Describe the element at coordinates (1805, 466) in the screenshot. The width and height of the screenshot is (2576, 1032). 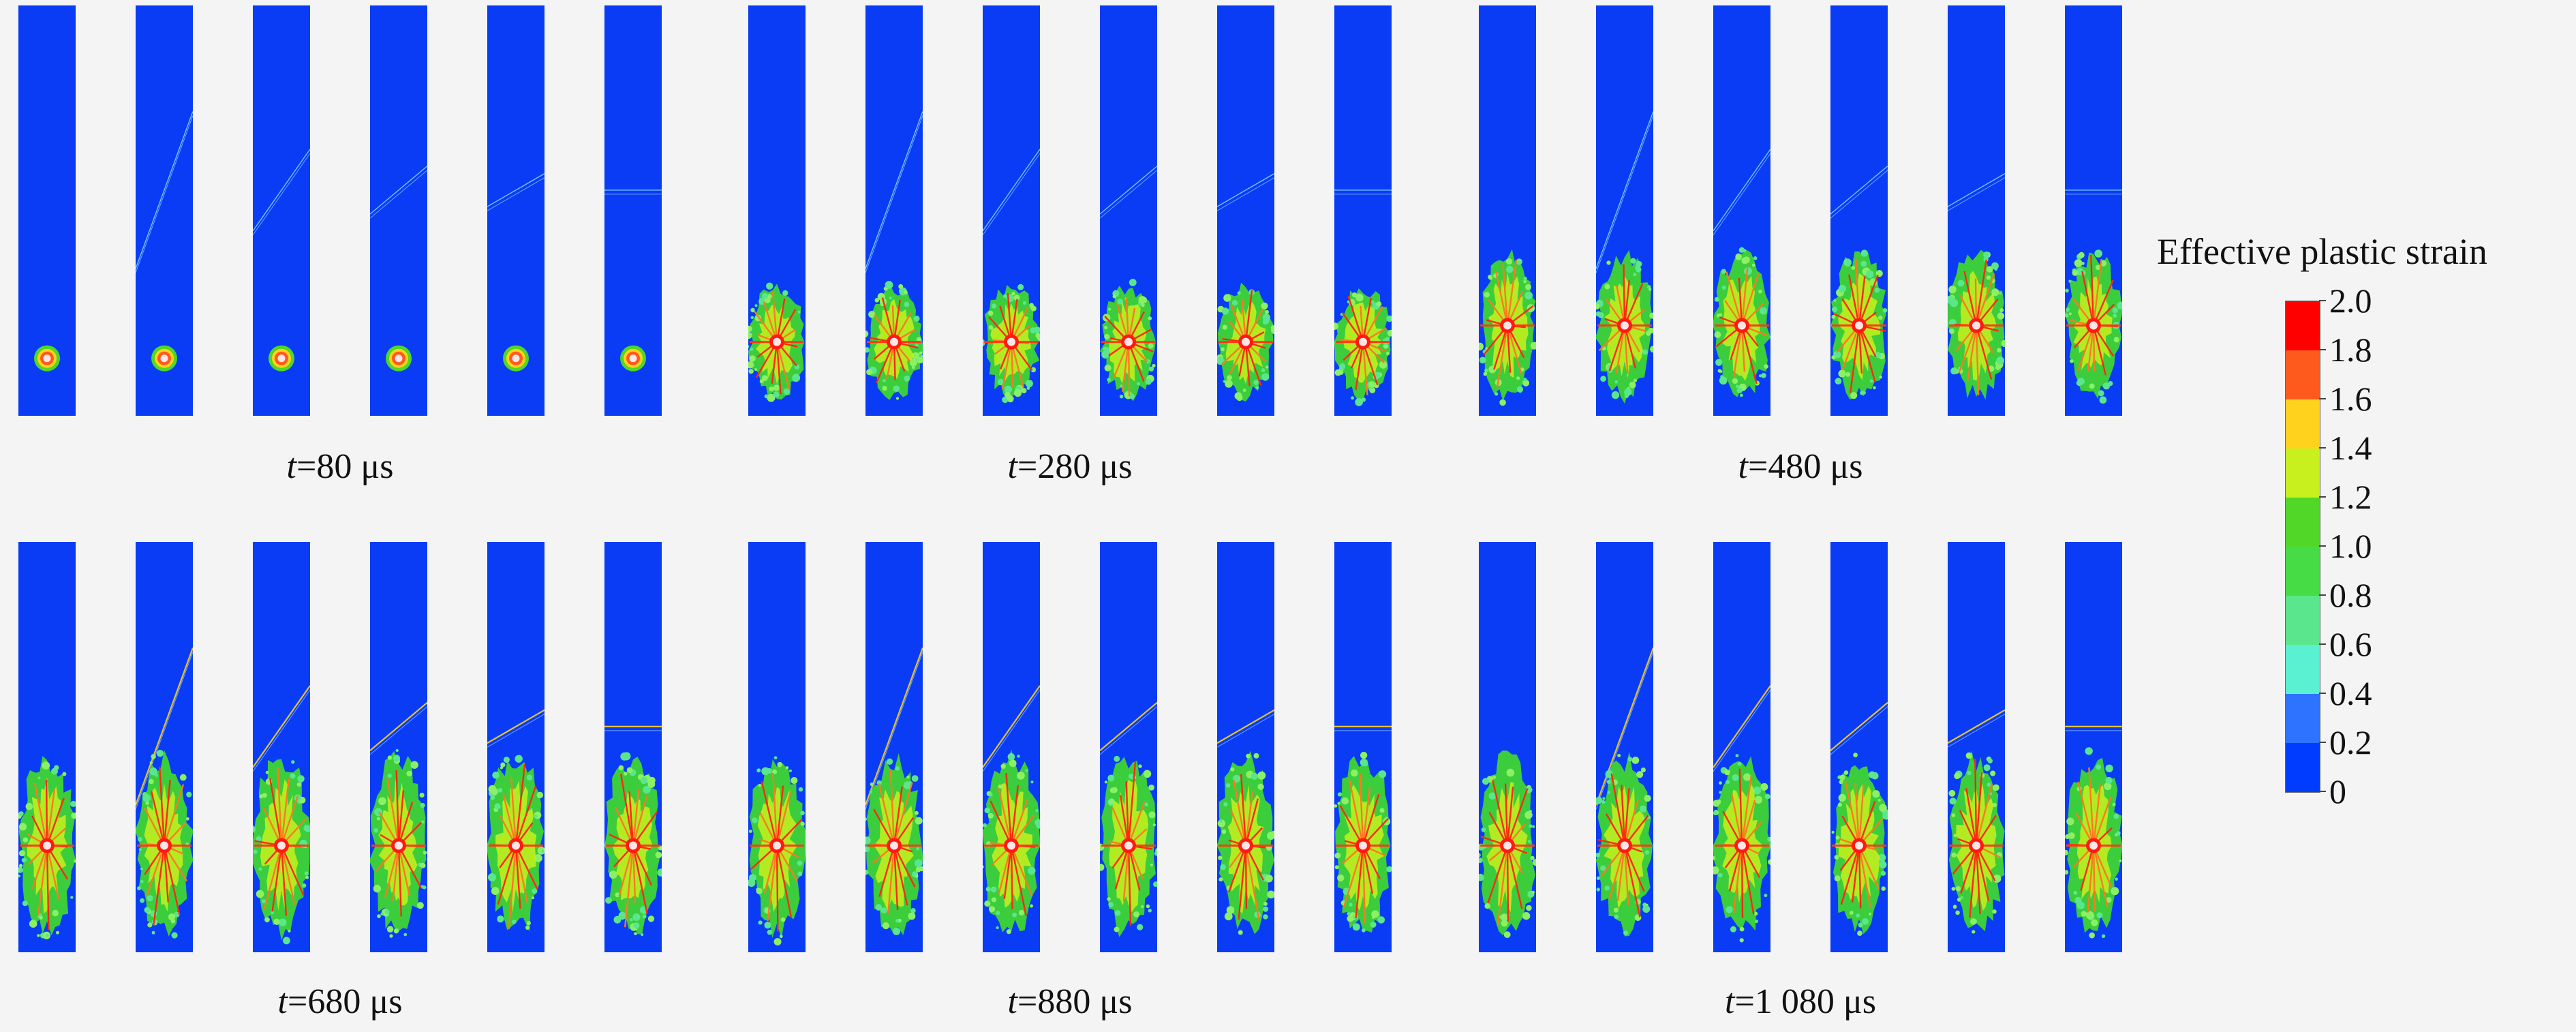
I see `time-value: =480 μs` at that location.